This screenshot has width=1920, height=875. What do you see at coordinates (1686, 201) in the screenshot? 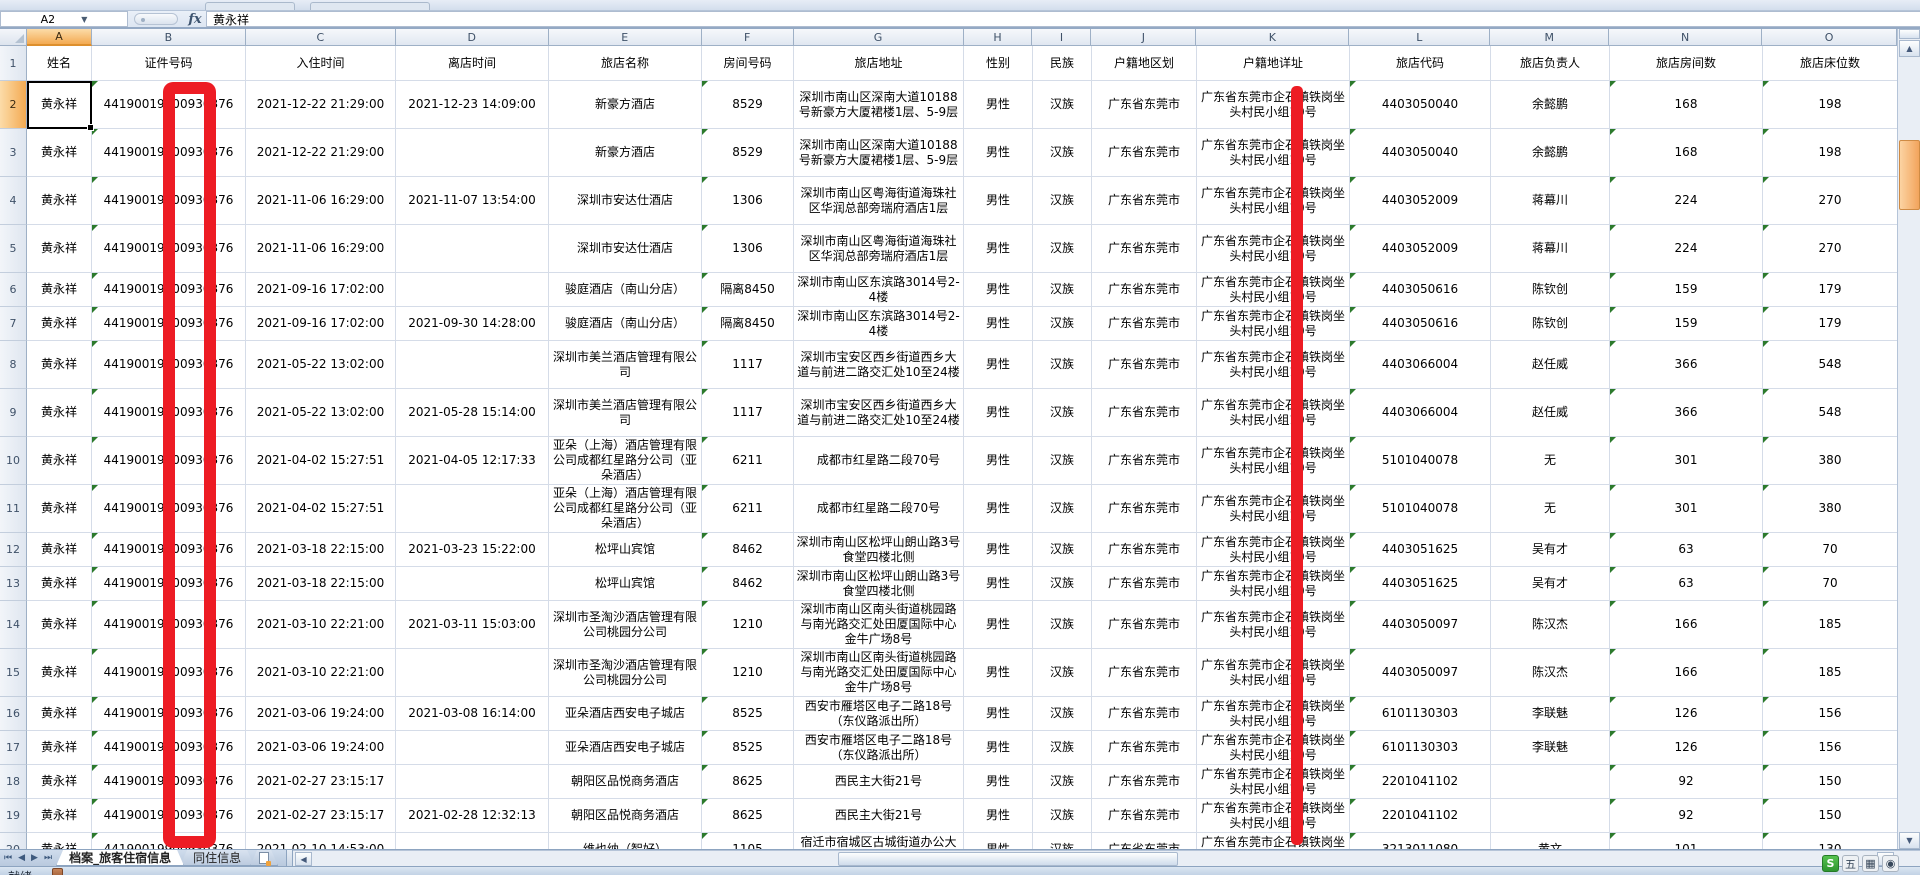
I see `cell-N4: 224` at bounding box center [1686, 201].